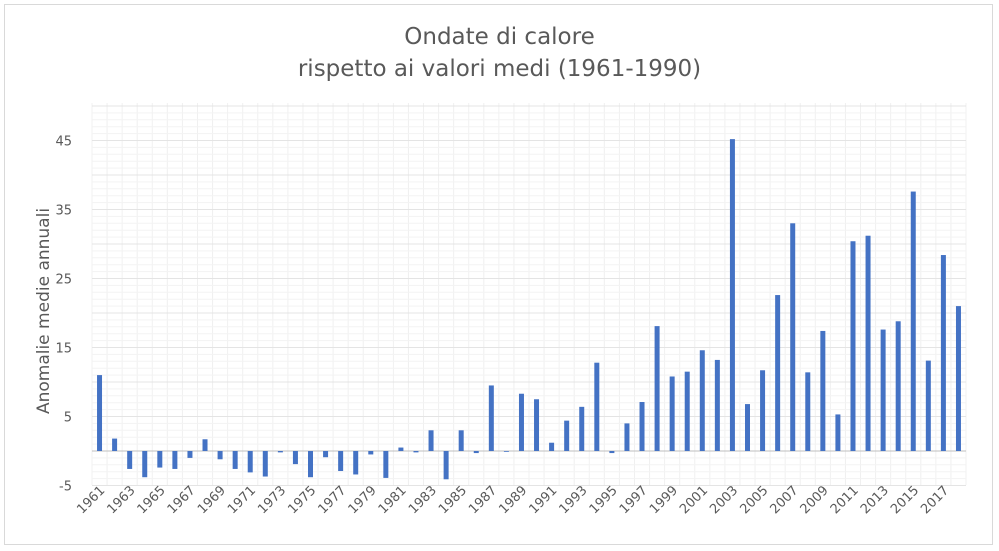 This screenshot has width=999, height=551. I want to click on x-tick-label: 1965, so click(152, 500).